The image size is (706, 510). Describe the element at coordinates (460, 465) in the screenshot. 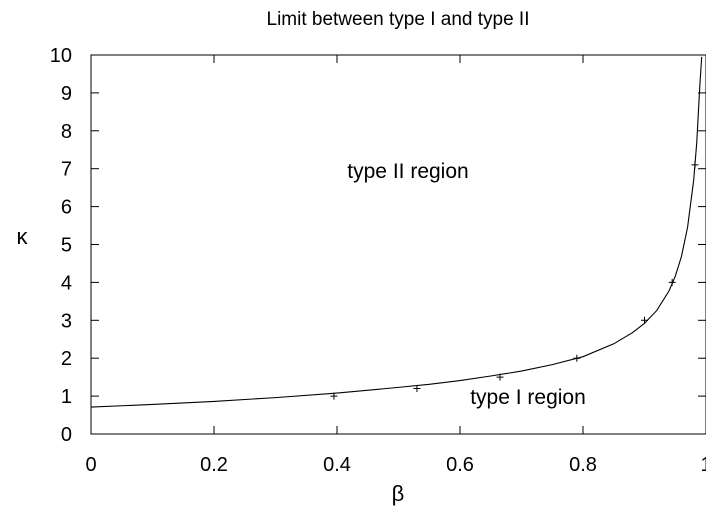

I see `x-tick-label: 0.6` at that location.